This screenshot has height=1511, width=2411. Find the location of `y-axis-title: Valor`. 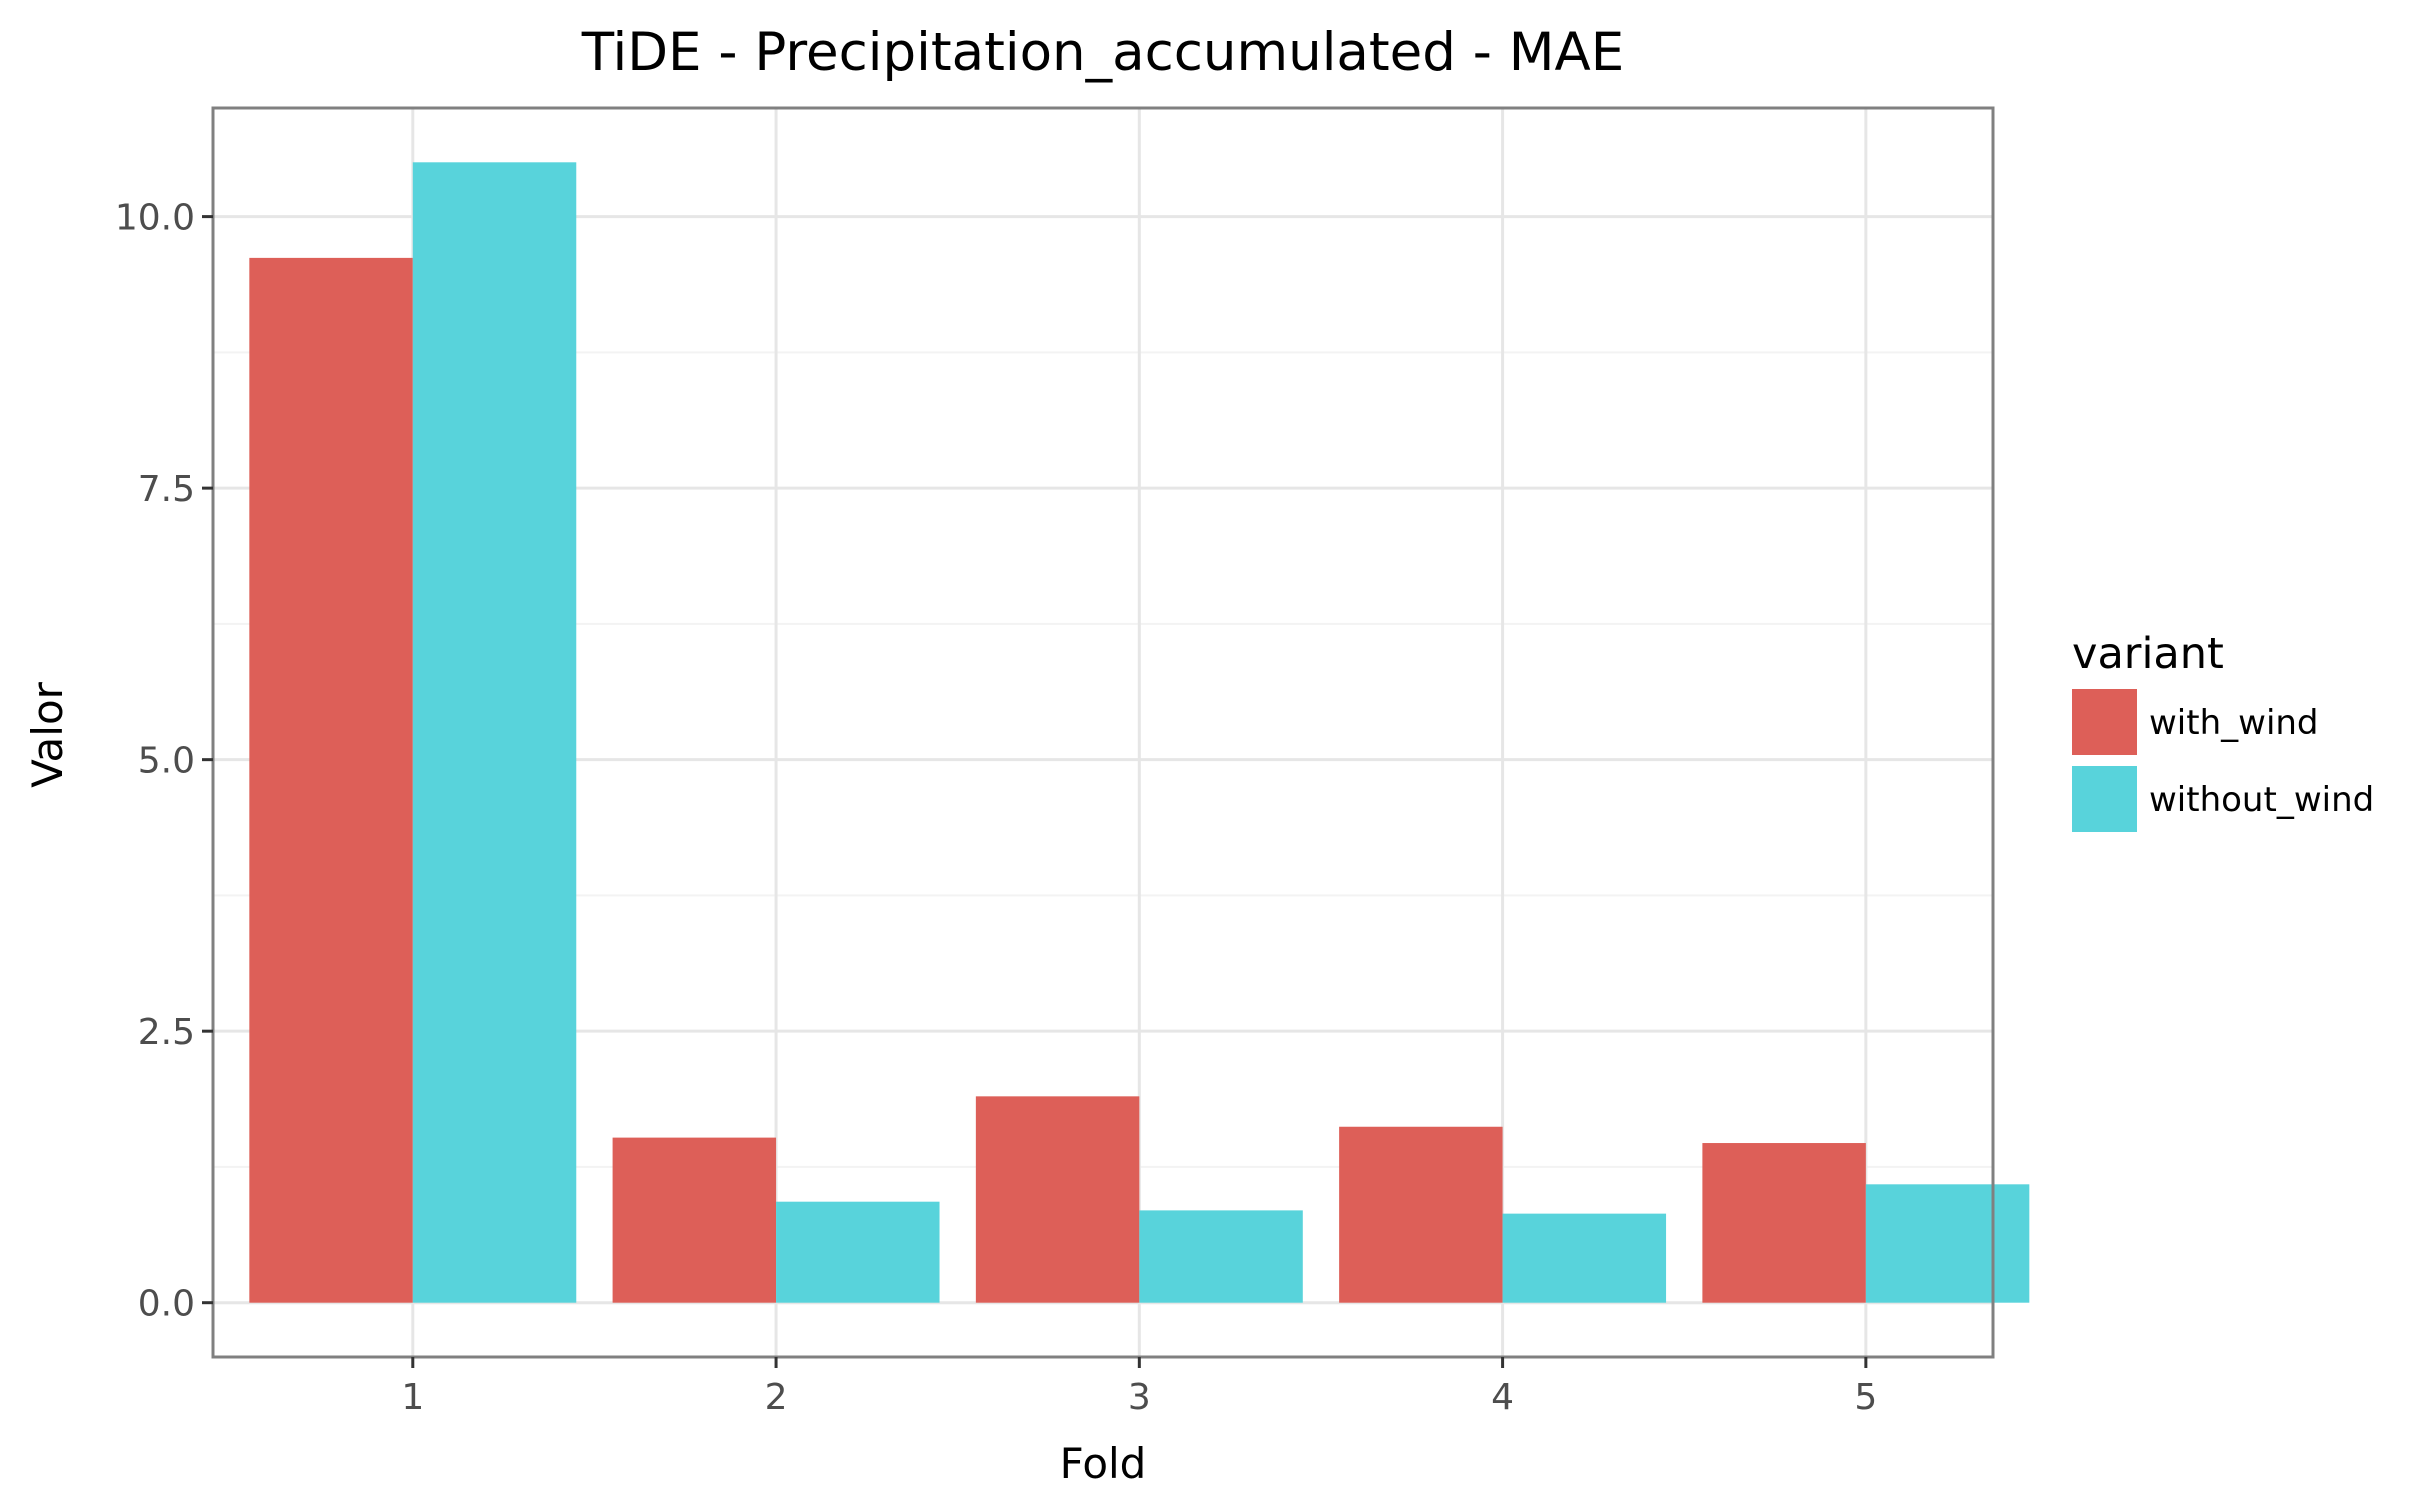

y-axis-title: Valor is located at coordinates (47, 734).